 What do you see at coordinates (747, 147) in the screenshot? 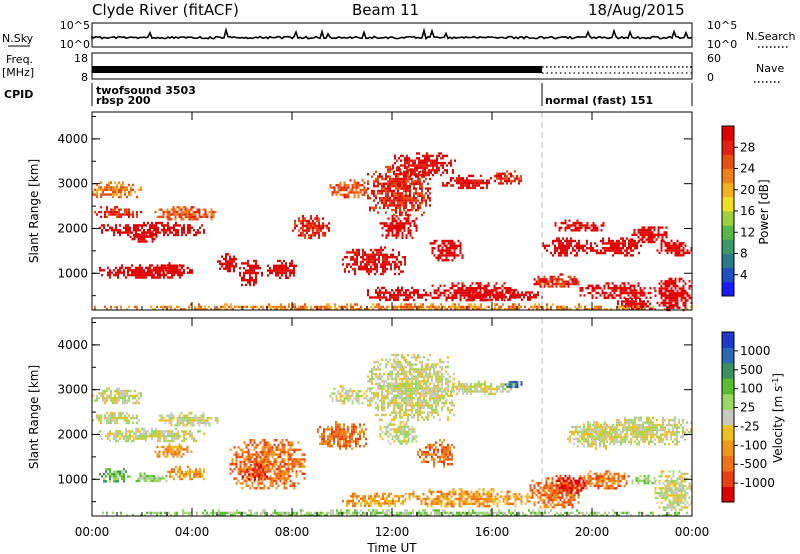
I see `colorbar-tick-label: 28` at bounding box center [747, 147].